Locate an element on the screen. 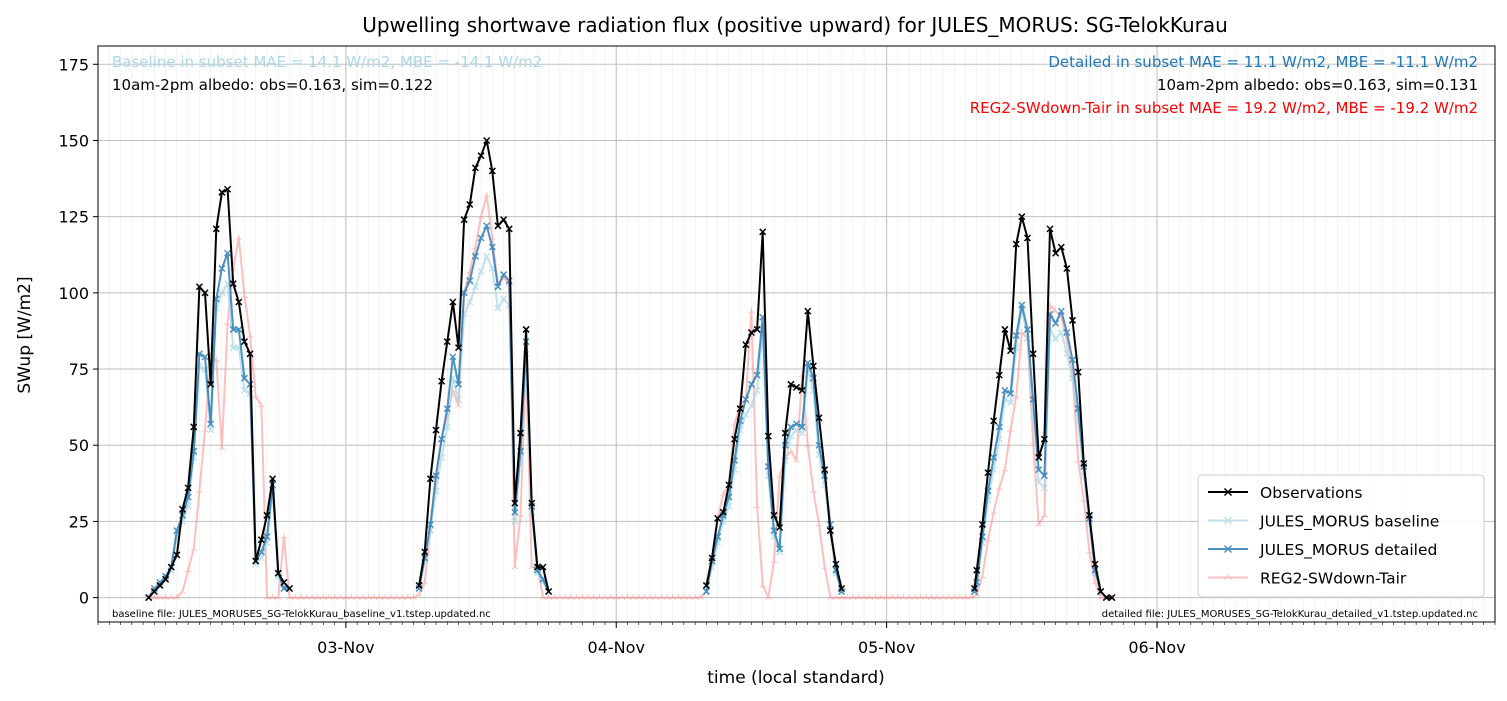 This screenshot has height=701, width=1507. x-tick-label: 03-Nov is located at coordinates (345, 647).